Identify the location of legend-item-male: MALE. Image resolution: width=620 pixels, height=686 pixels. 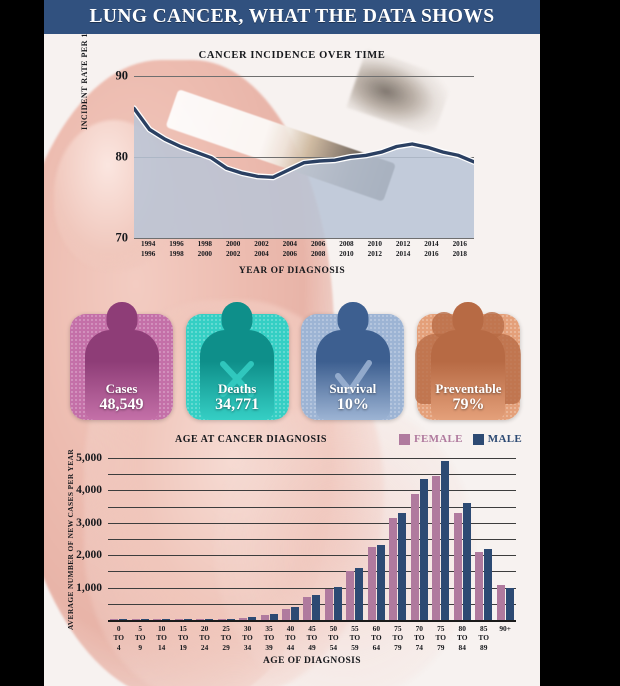
(497, 439).